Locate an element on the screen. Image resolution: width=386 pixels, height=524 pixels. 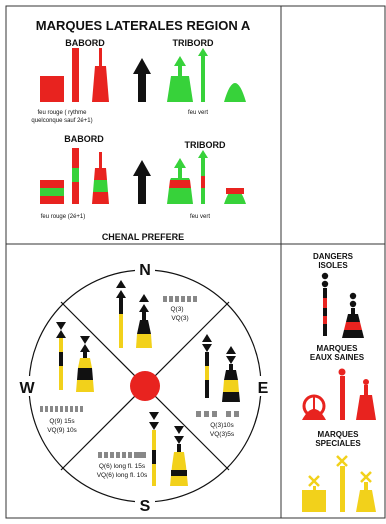
east-light-2: VQ(3)5s is located at coordinates (222, 434).